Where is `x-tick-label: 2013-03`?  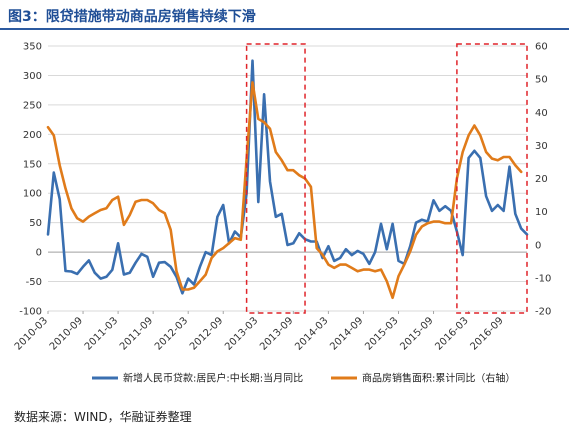
x-tick-label: 2013-03 is located at coordinates (241, 333).